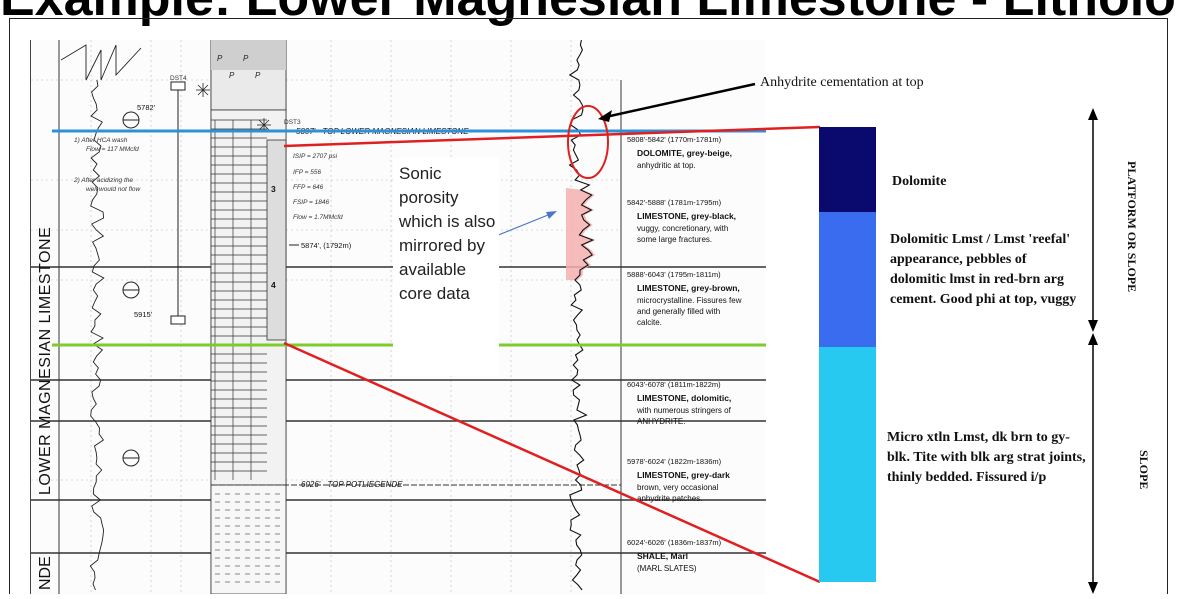 The image size is (1177, 599). I want to click on lith-entry-title: SHALE, Marl, so click(662, 556).